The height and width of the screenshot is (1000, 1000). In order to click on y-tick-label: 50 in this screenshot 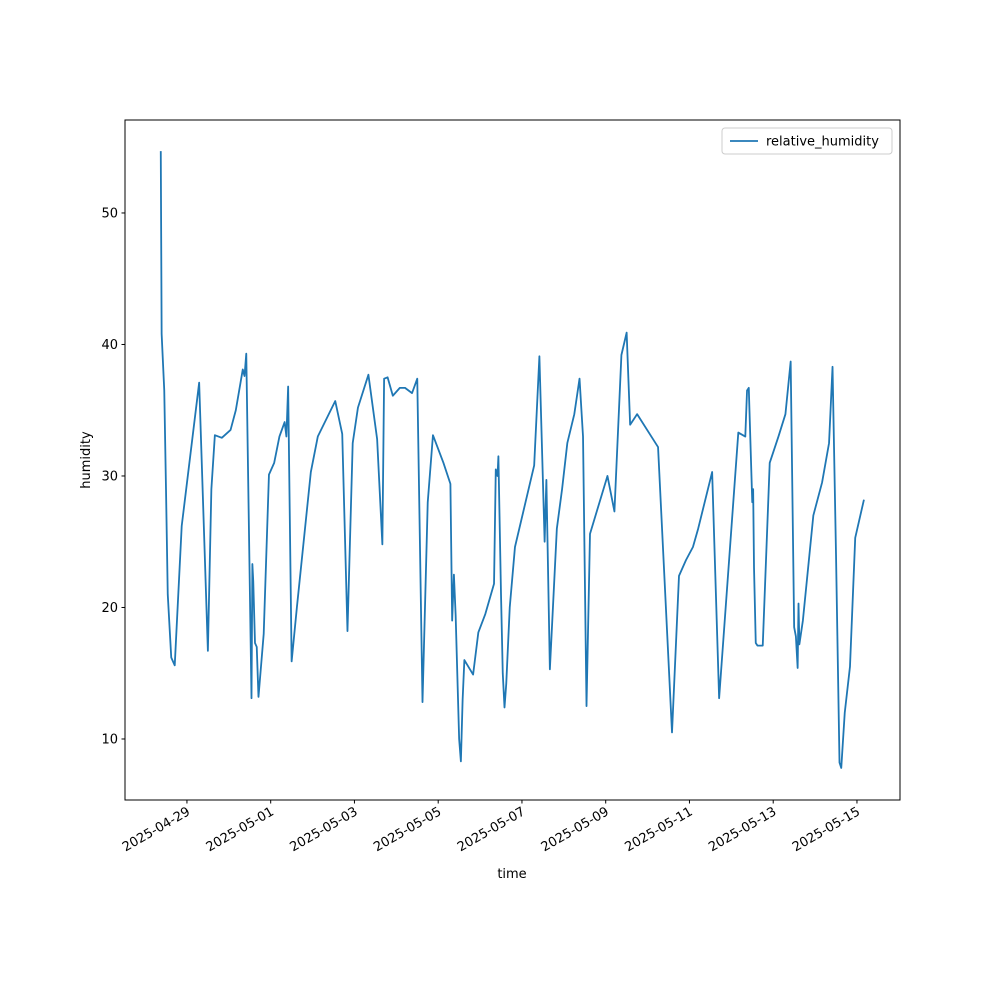, I will do `click(109, 213)`.